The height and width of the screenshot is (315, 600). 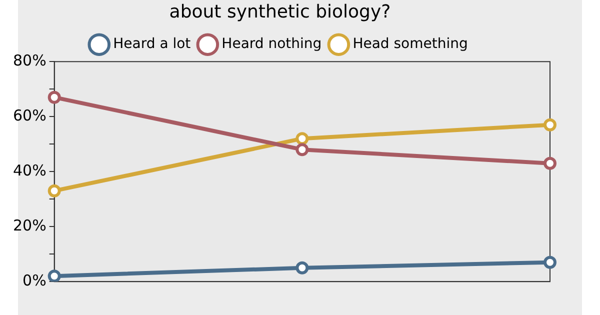 What do you see at coordinates (29, 170) in the screenshot?
I see `y-tick-label: 40%` at bounding box center [29, 170].